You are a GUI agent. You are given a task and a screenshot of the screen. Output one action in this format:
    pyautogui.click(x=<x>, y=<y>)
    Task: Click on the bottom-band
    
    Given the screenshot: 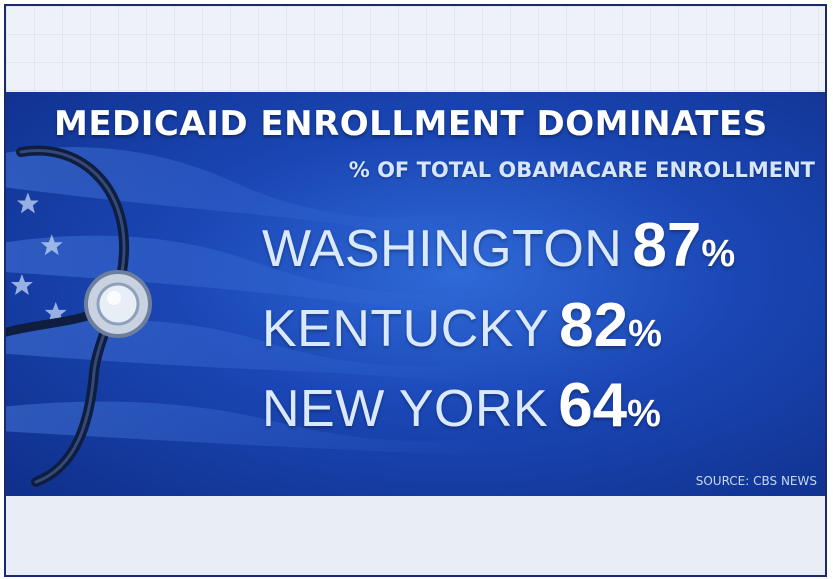 What is the action you would take?
    pyautogui.click(x=415, y=535)
    